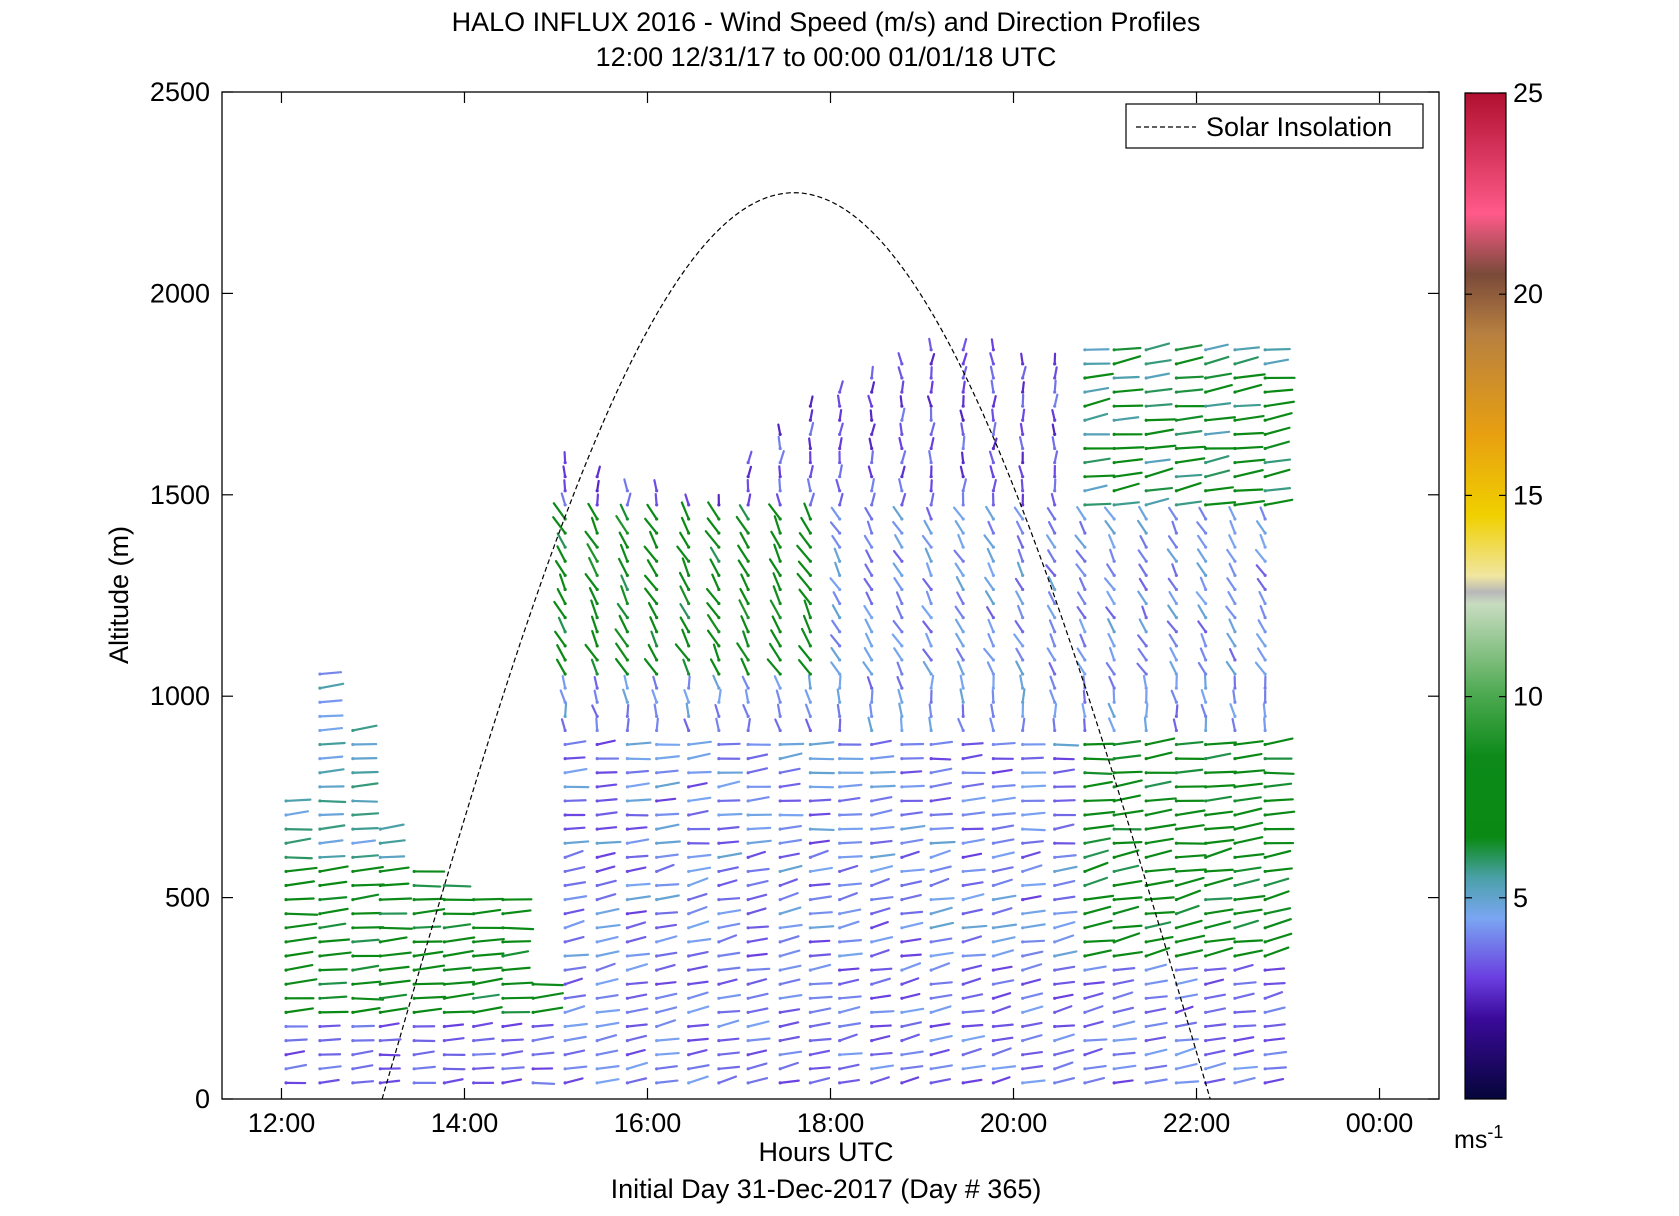 The image size is (1679, 1216). What do you see at coordinates (1485, 596) in the screenshot?
I see `colorbar-frame` at bounding box center [1485, 596].